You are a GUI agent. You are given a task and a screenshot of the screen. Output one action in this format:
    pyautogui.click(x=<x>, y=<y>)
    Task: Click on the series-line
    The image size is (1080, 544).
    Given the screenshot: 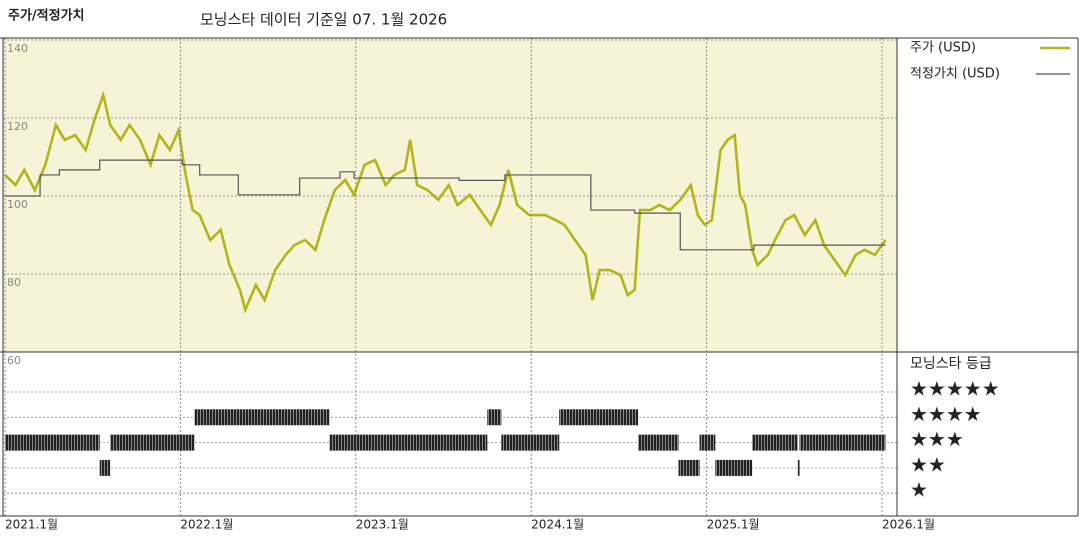 What is the action you would take?
    pyautogui.click(x=445, y=205)
    